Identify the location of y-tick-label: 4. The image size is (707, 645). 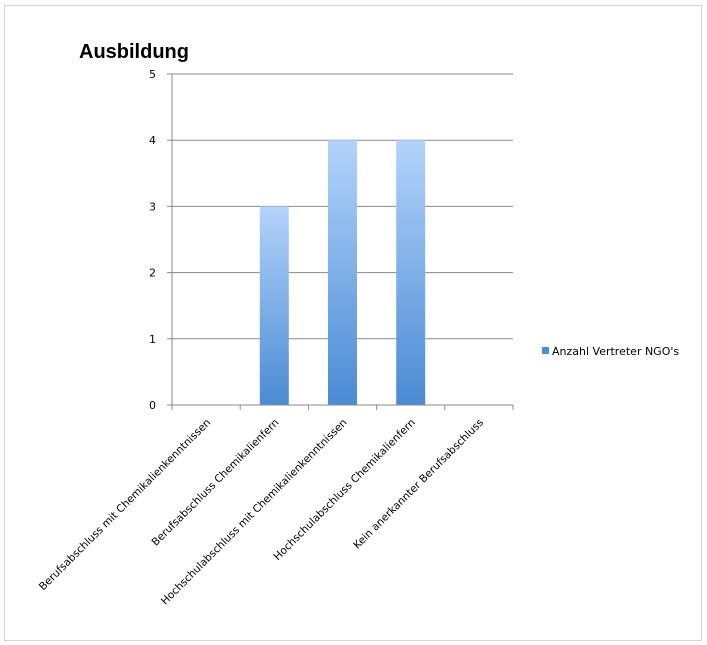
(152, 140).